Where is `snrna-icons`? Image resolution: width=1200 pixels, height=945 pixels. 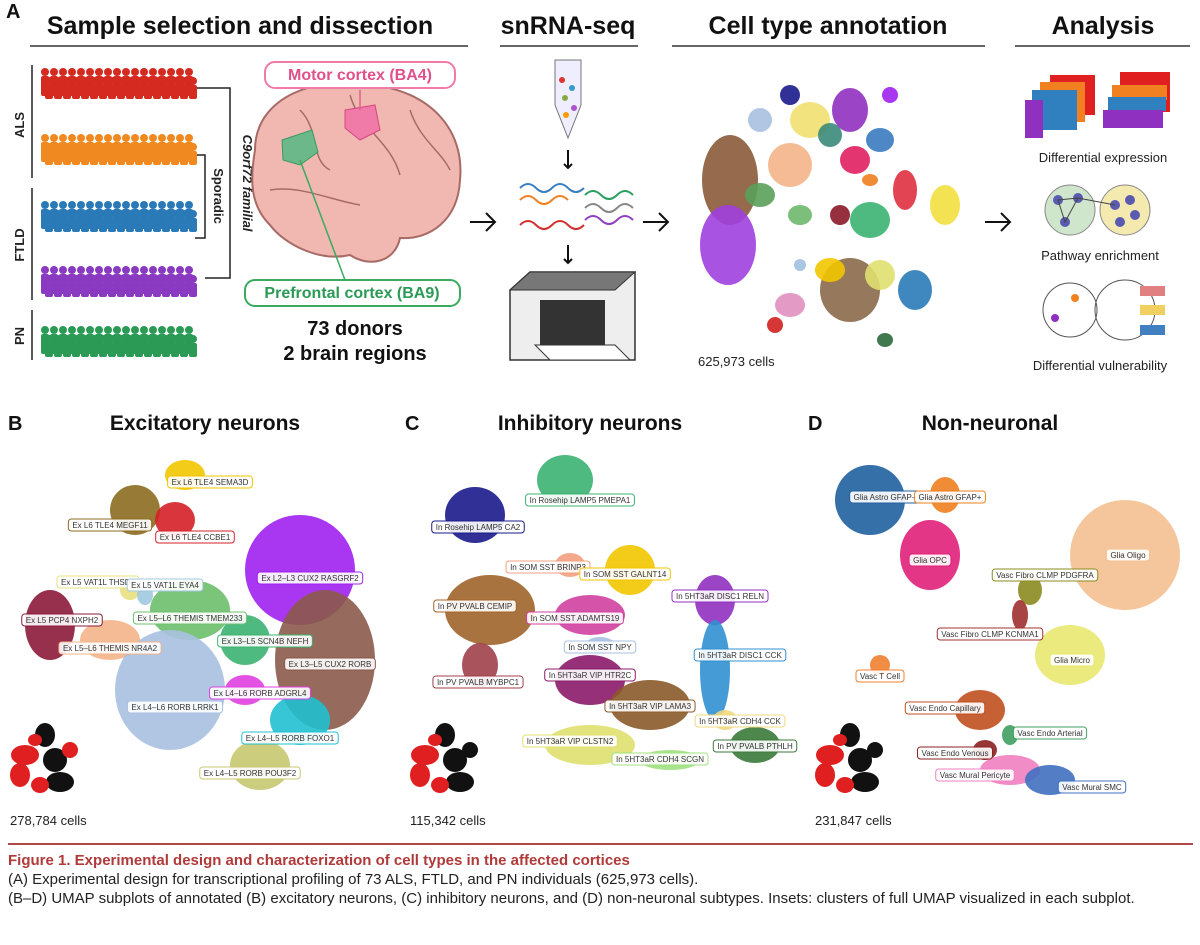 snrna-icons is located at coordinates (572, 210).